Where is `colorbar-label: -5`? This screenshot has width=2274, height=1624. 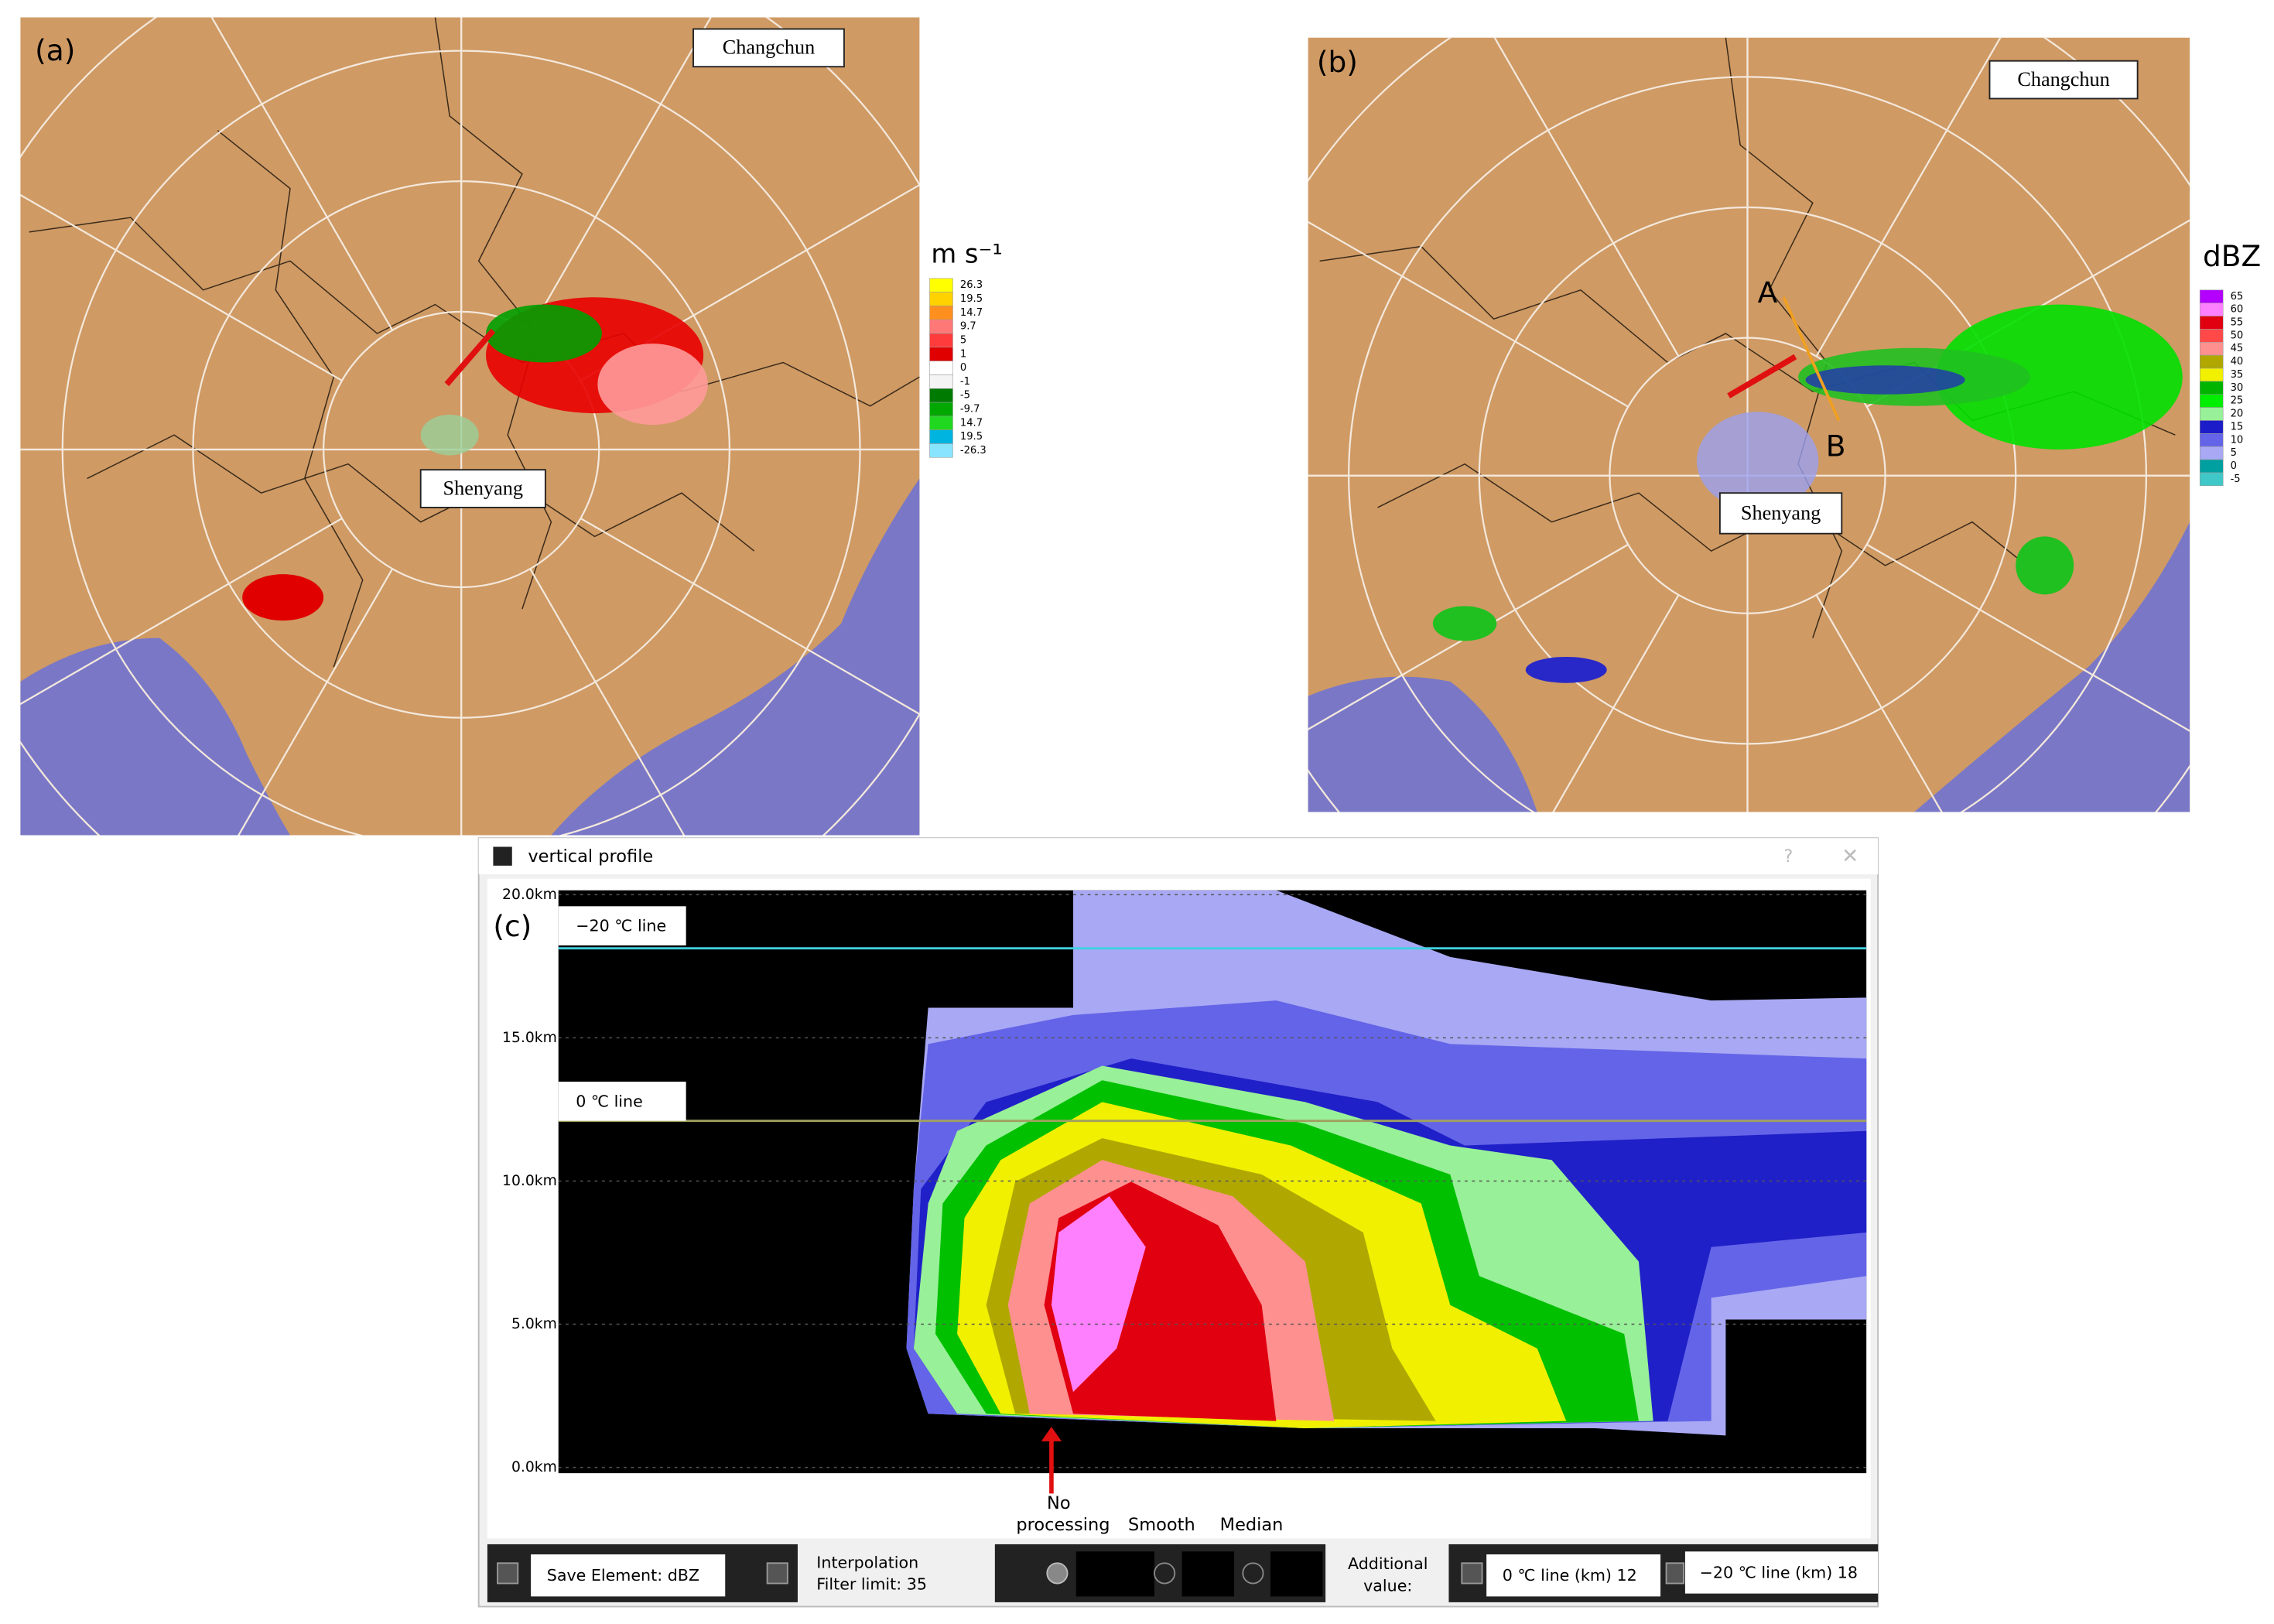
colorbar-label: -5 is located at coordinates (2236, 479).